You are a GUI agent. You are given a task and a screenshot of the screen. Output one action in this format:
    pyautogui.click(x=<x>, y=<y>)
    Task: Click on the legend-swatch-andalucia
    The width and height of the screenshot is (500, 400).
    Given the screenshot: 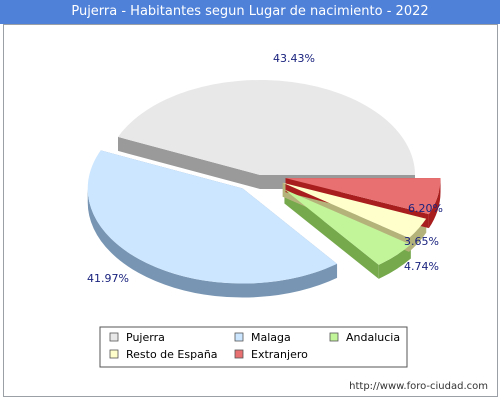 What is the action you would take?
    pyautogui.click(x=334, y=337)
    